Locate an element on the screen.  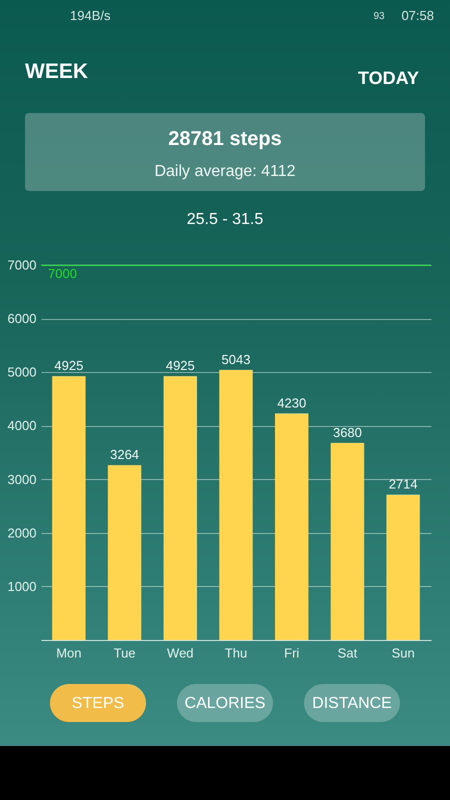
y-tick-label: 2000 is located at coordinates (22, 532).